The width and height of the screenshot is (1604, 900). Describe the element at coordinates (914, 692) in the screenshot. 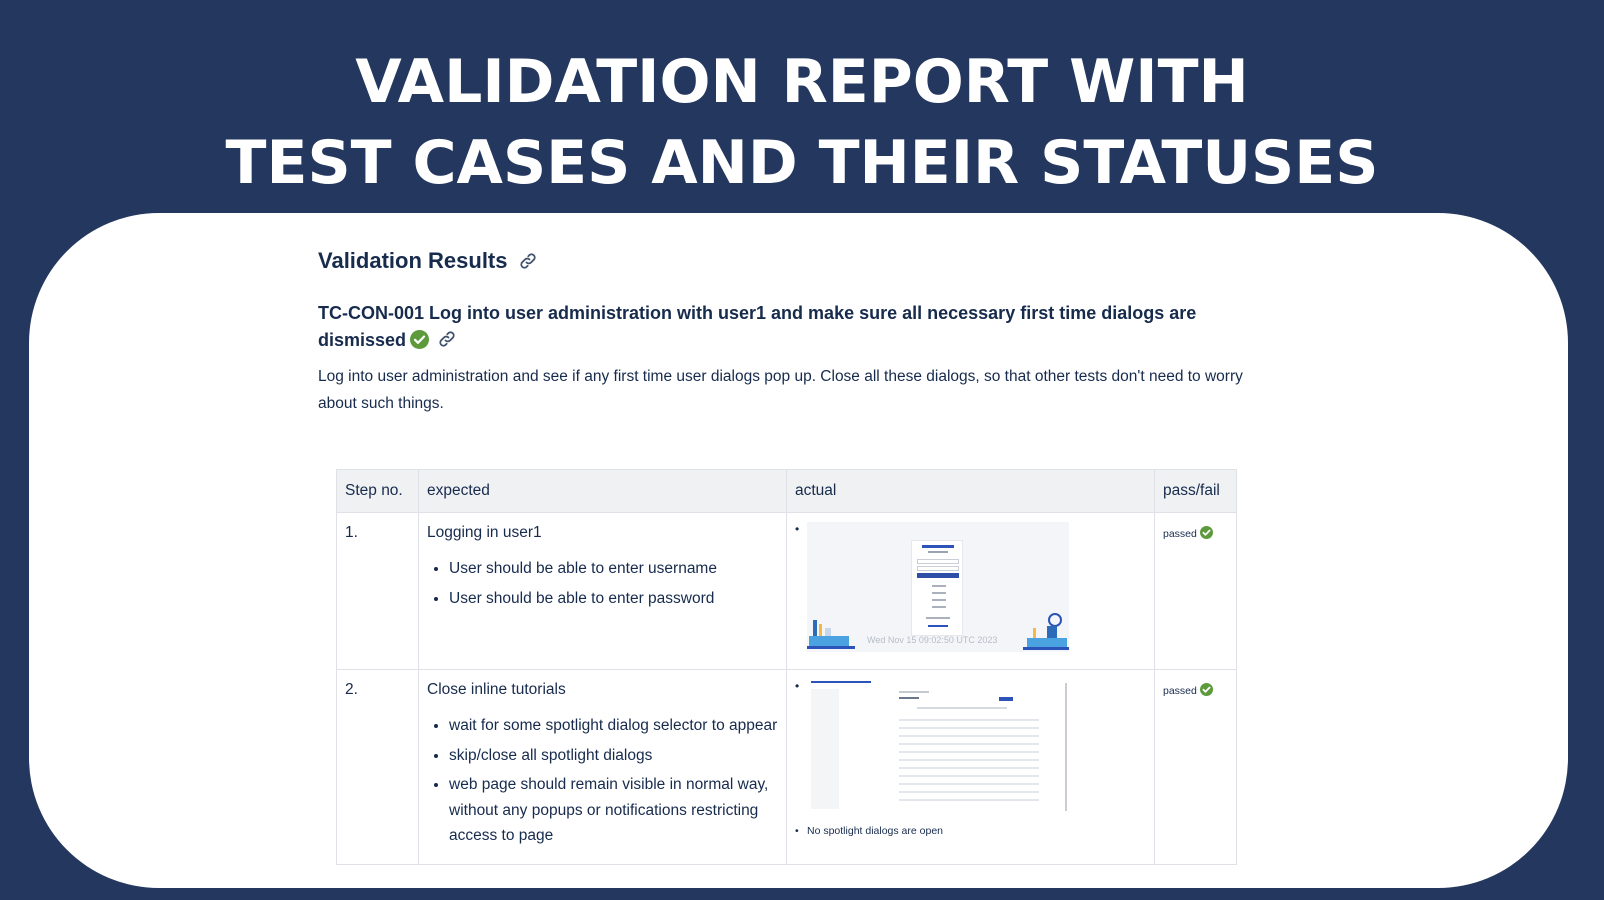

I see `admin-breadcrumb` at that location.